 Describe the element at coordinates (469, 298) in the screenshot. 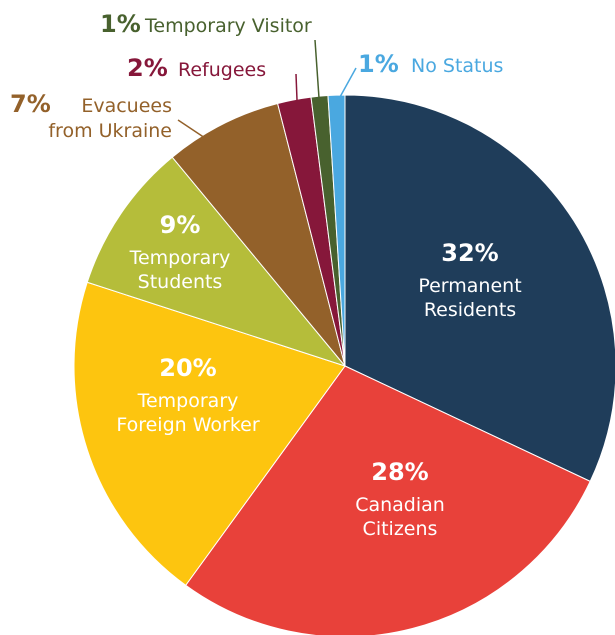

I see `slice-label: Permanent Residents` at that location.